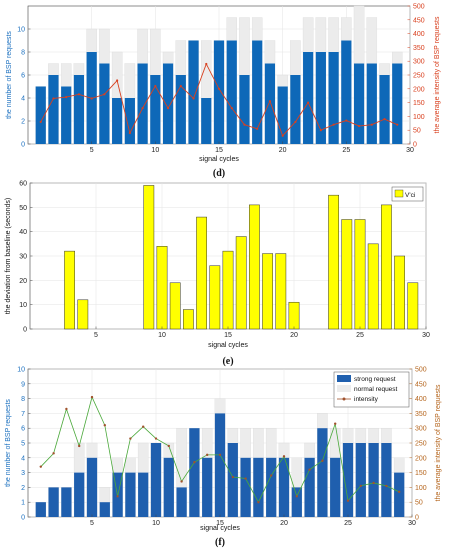  What do you see at coordinates (92, 150) in the screenshot?
I see `x-tick-label: 5` at bounding box center [92, 150].